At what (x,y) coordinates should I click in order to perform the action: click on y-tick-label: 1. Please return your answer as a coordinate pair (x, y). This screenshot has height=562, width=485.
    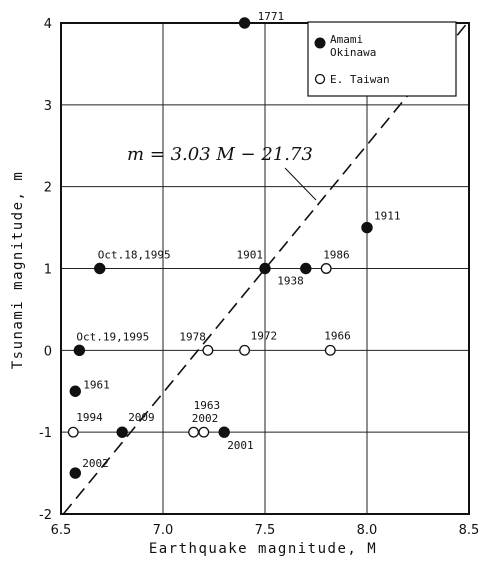
    Looking at the image, I should click on (48, 270).